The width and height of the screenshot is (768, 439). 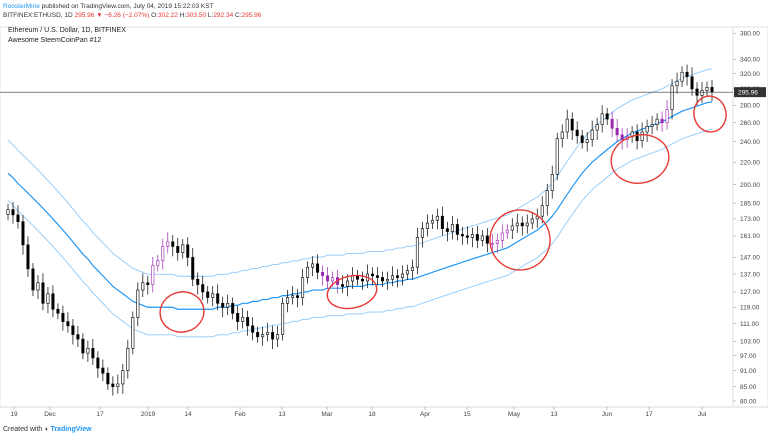 What do you see at coordinates (154, 15) in the screenshot?
I see `open-label: O:` at bounding box center [154, 15].